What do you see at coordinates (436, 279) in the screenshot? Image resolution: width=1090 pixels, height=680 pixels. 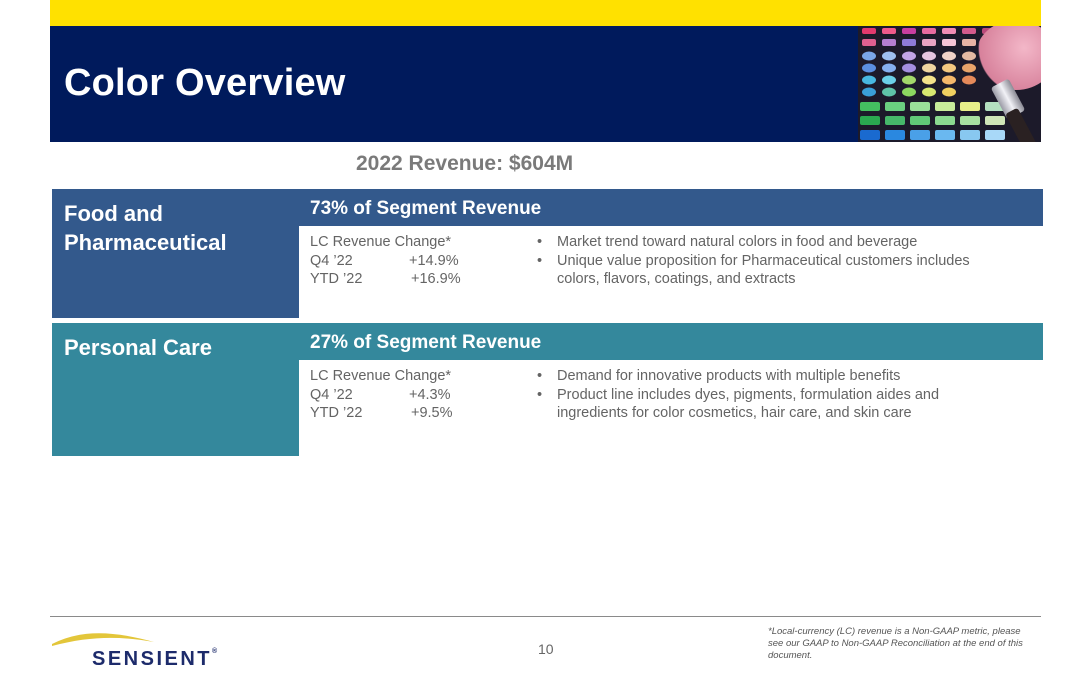 I see `ytd-value: +16.9%` at bounding box center [436, 279].